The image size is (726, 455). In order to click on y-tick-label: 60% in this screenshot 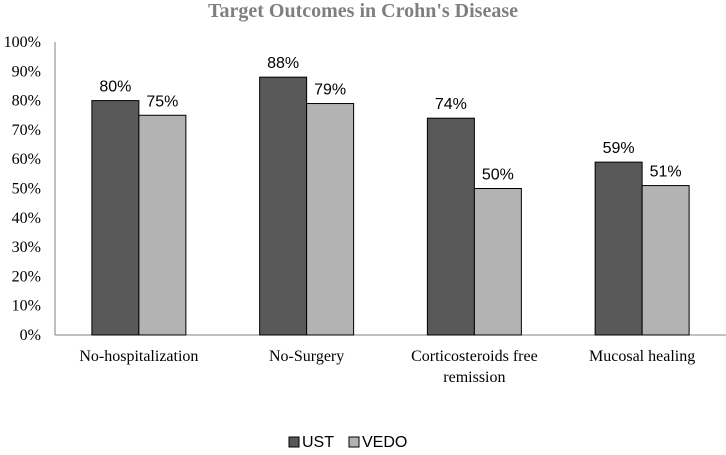, I will do `click(26, 159)`.